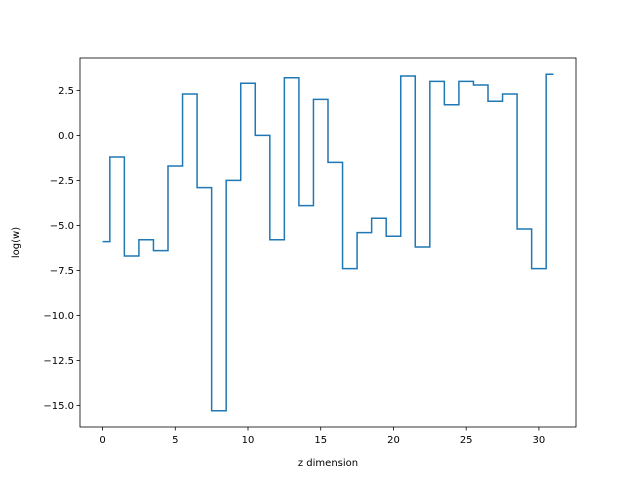  Describe the element at coordinates (58, 406) in the screenshot. I see `y-tick-label: −15.0` at that location.